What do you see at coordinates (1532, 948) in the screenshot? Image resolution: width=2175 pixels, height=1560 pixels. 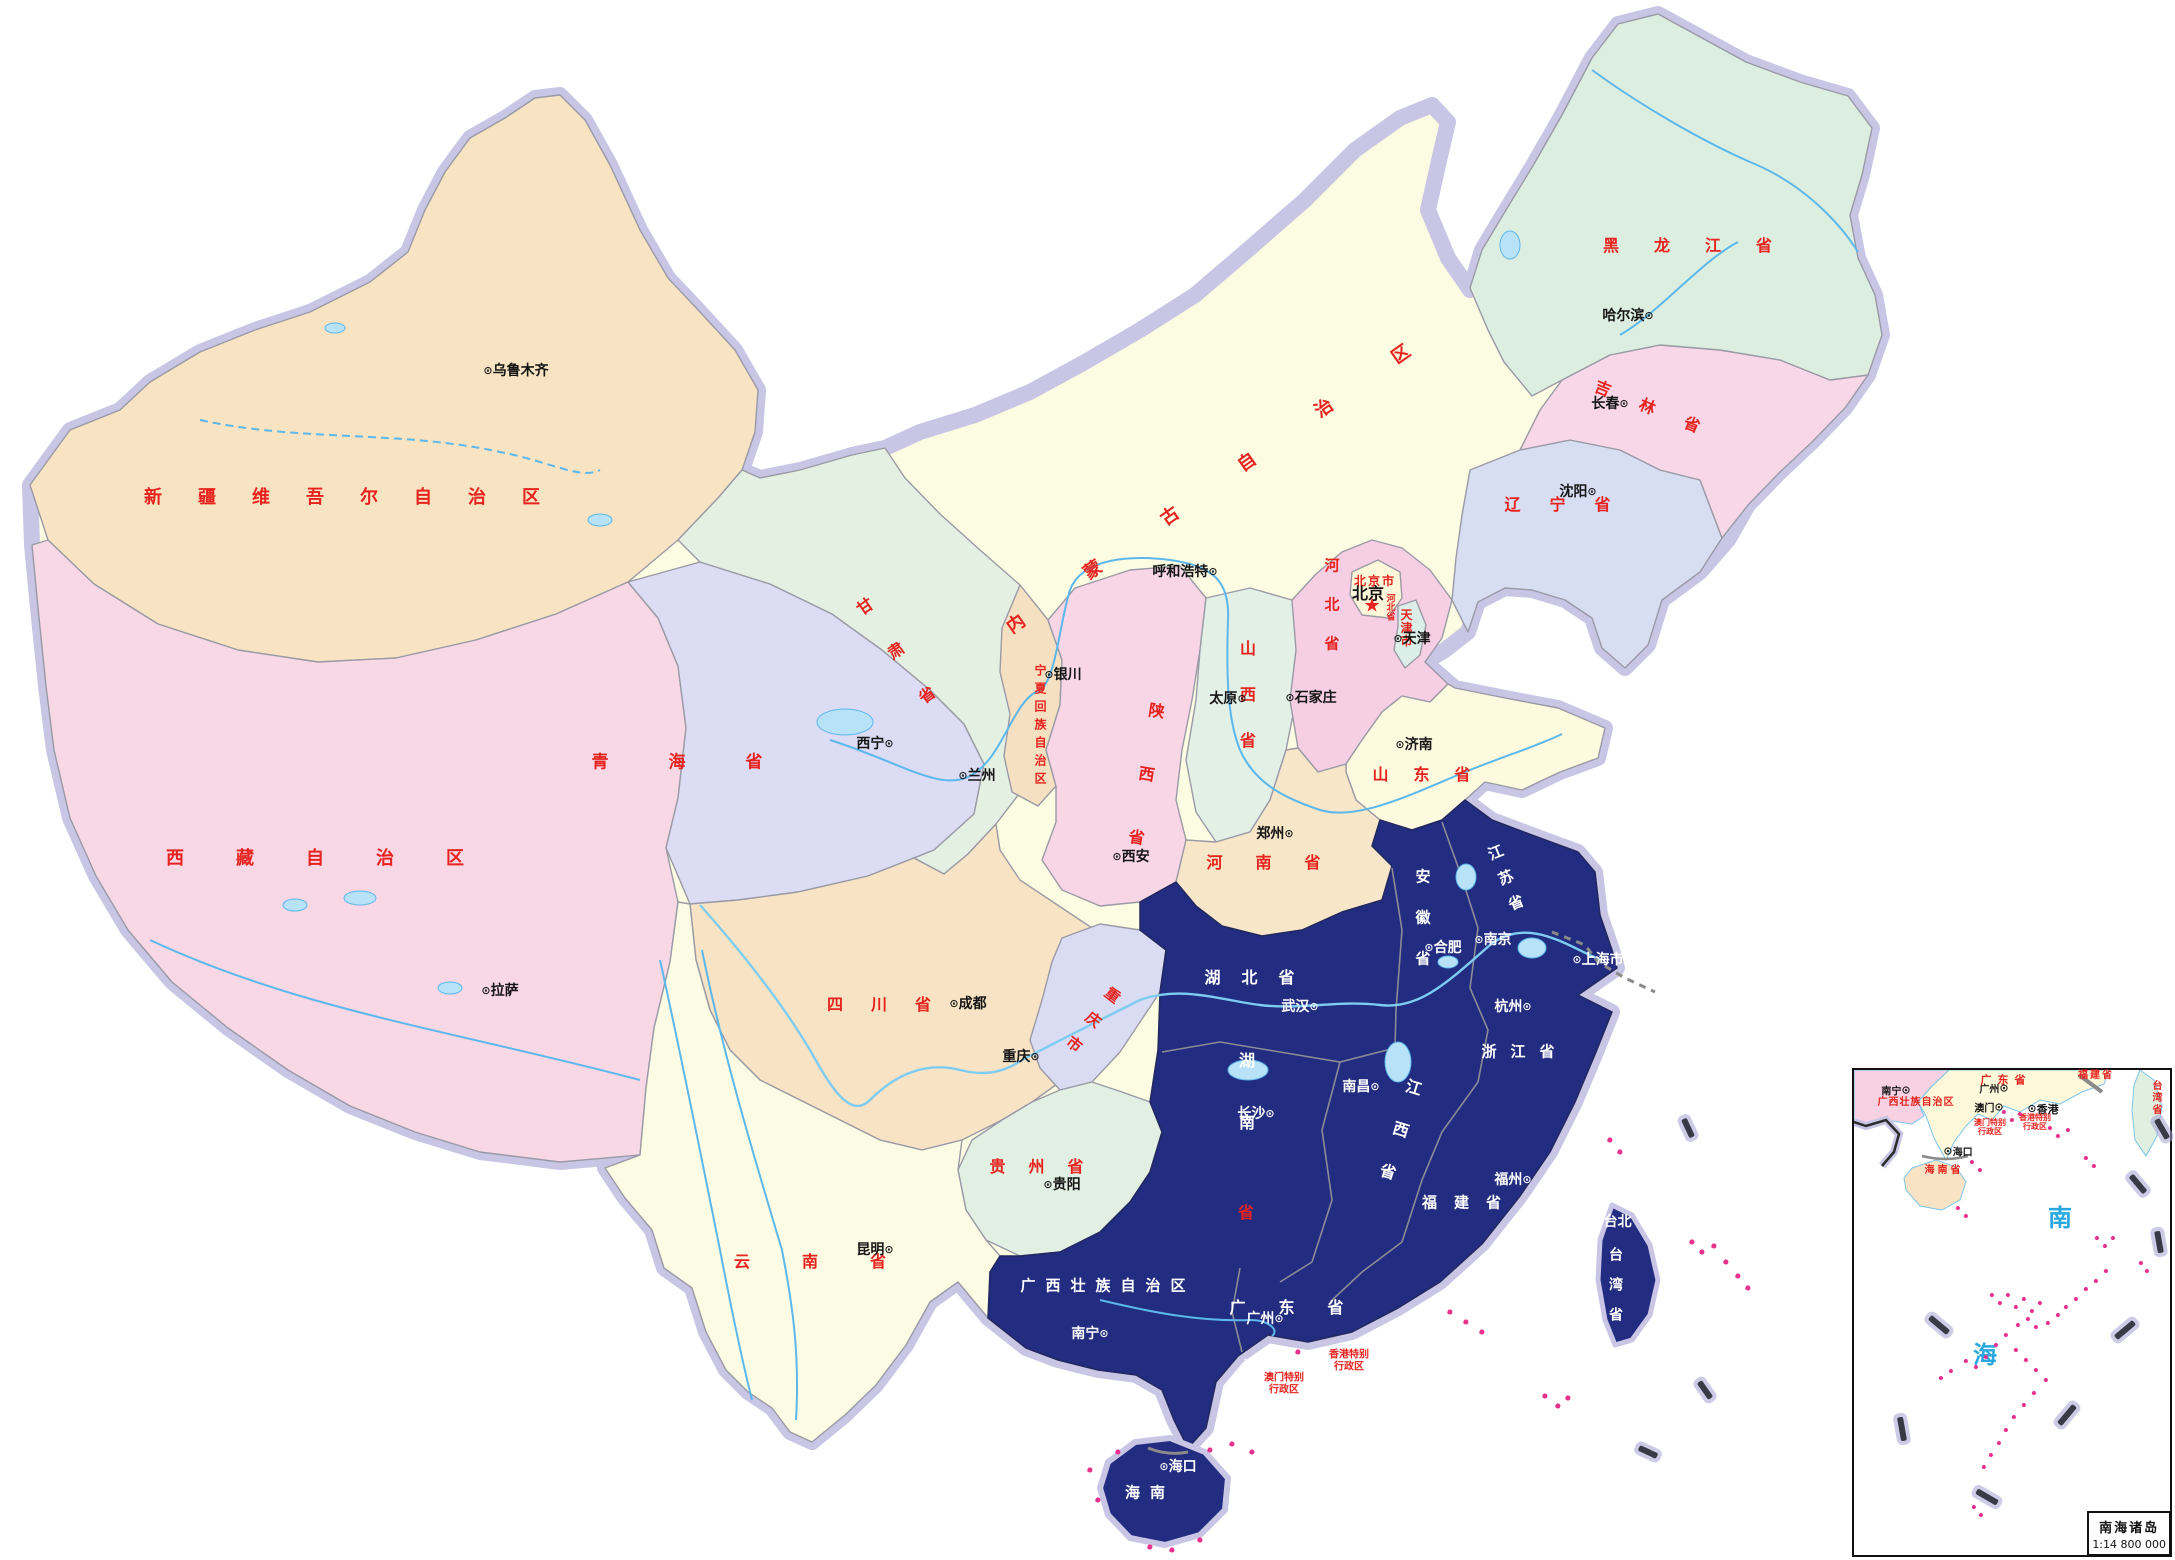 I see `taihu-lake` at bounding box center [1532, 948].